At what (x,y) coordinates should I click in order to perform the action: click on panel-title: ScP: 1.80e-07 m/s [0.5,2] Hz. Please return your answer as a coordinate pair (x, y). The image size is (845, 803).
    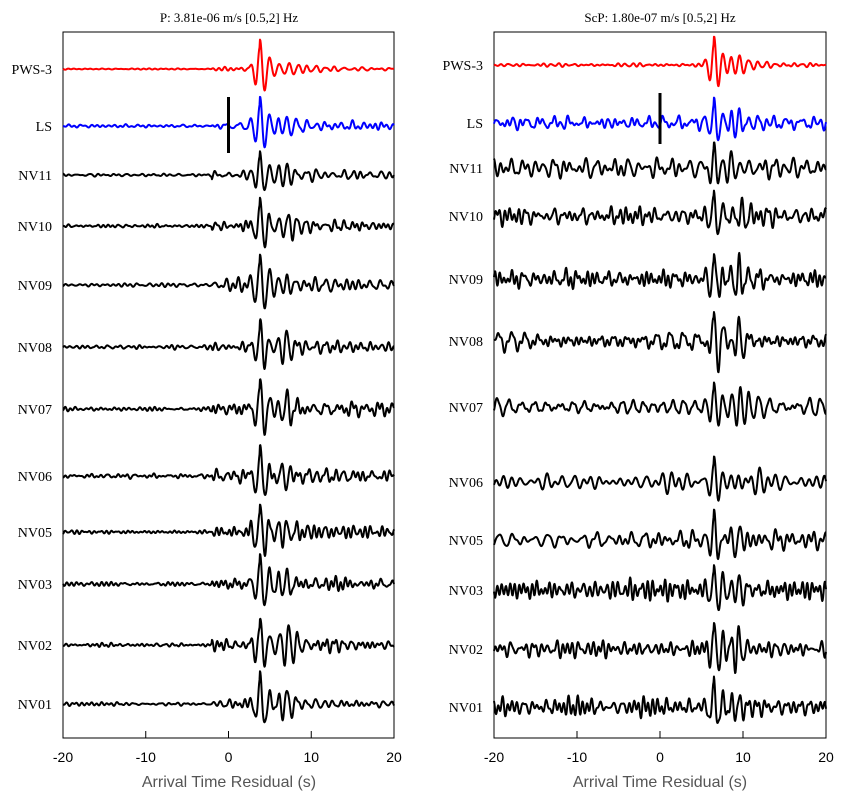
    Looking at the image, I should click on (660, 17).